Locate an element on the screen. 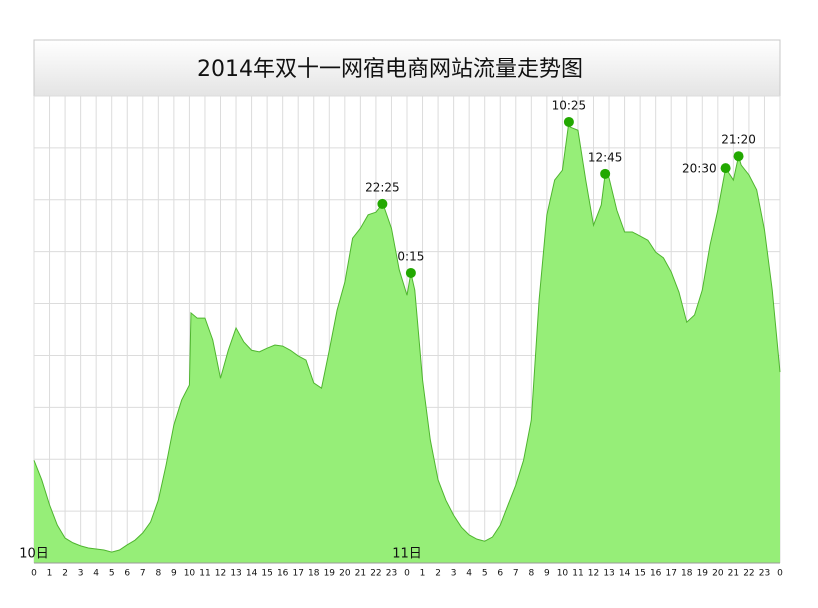 This screenshot has width=818, height=608. peak-label: 0:15 is located at coordinates (410, 256).